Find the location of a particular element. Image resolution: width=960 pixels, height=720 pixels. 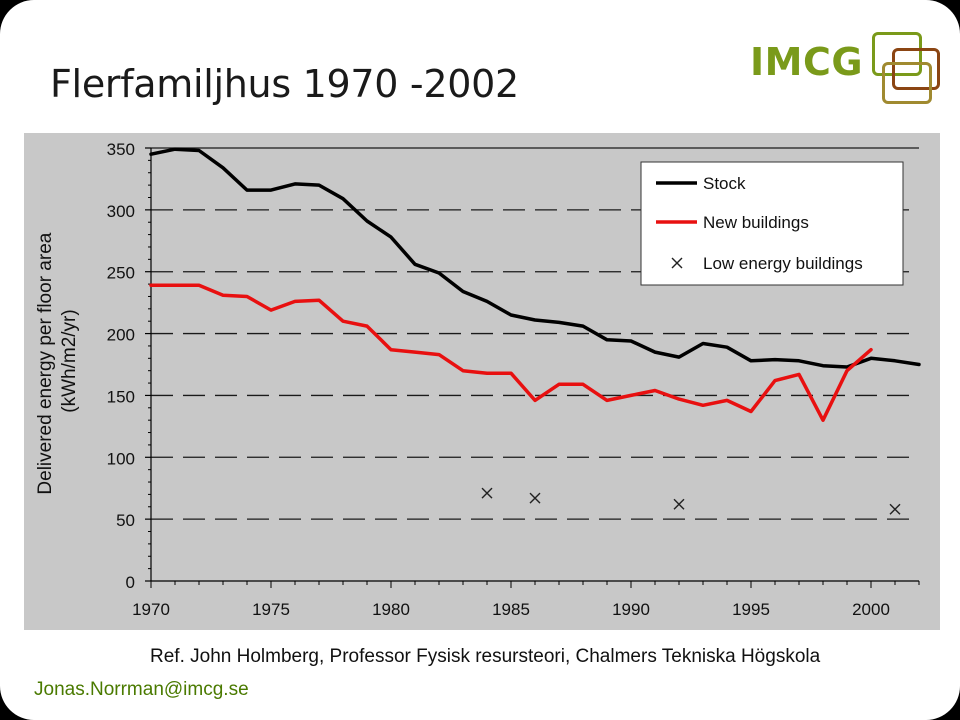

logo-square-olive is located at coordinates (907, 83).